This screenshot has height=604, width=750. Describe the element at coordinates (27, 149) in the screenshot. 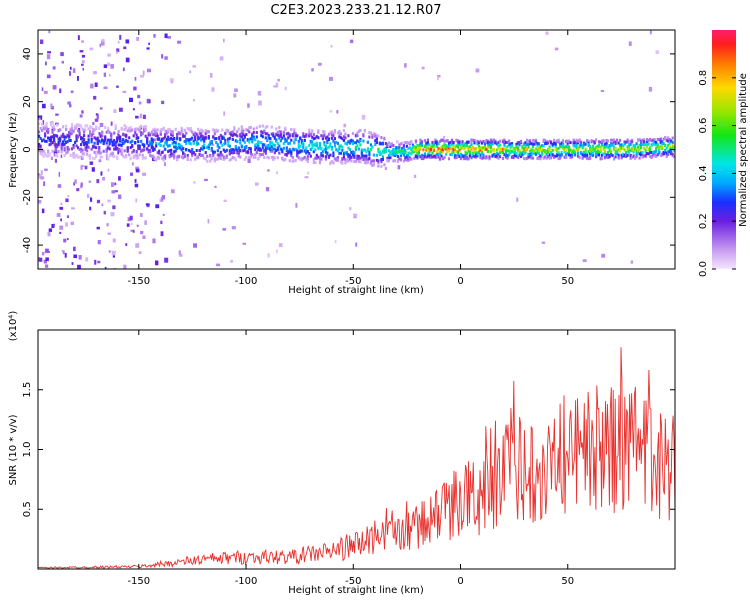

I see `spectrogram-y-tick-label: 0` at that location.